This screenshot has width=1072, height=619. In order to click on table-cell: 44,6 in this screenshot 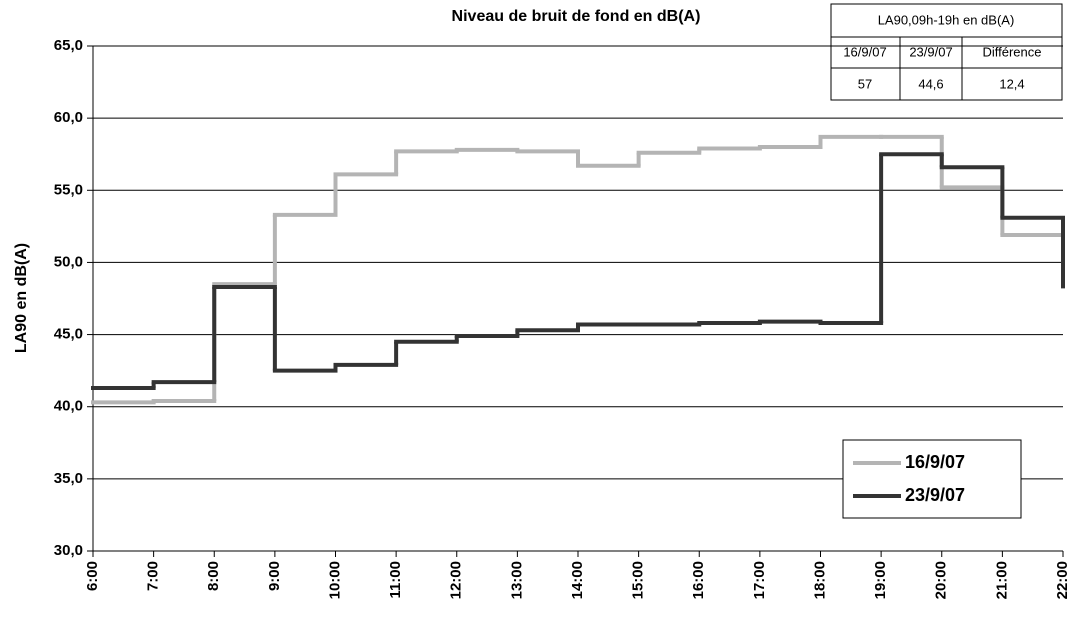, I will do `click(930, 83)`.